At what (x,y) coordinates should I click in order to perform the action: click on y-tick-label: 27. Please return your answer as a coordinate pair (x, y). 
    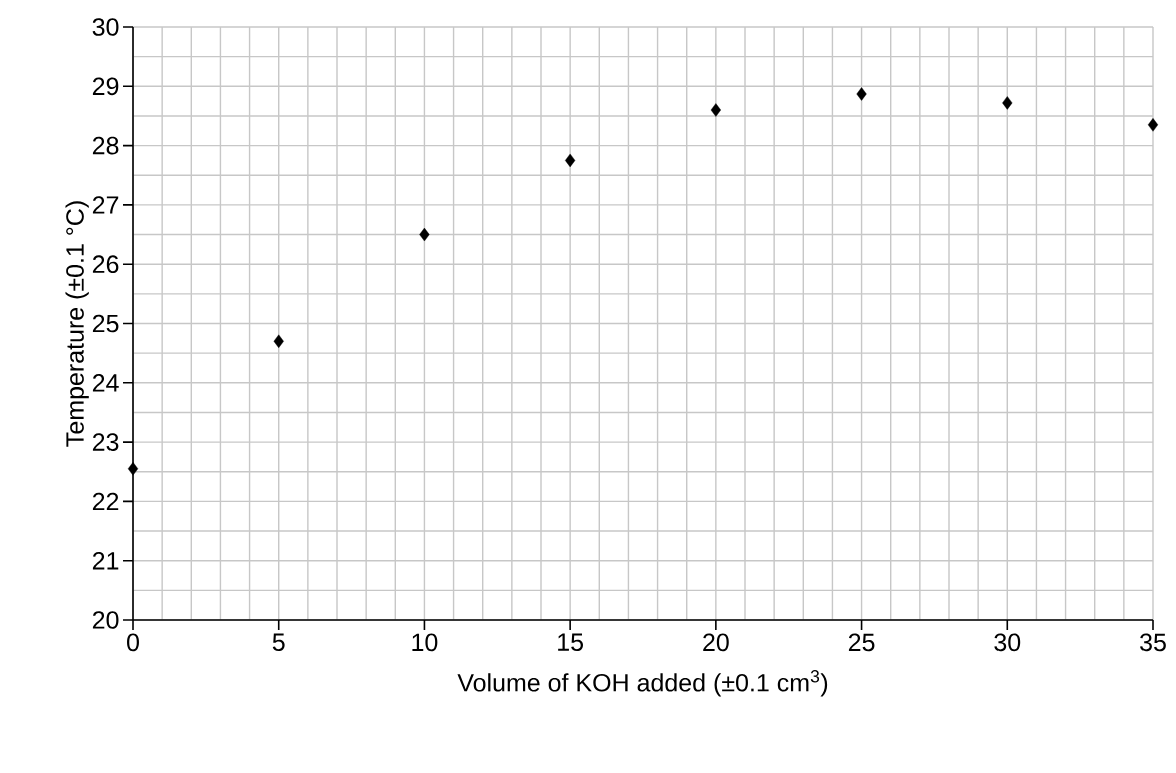
    Looking at the image, I should click on (105, 205).